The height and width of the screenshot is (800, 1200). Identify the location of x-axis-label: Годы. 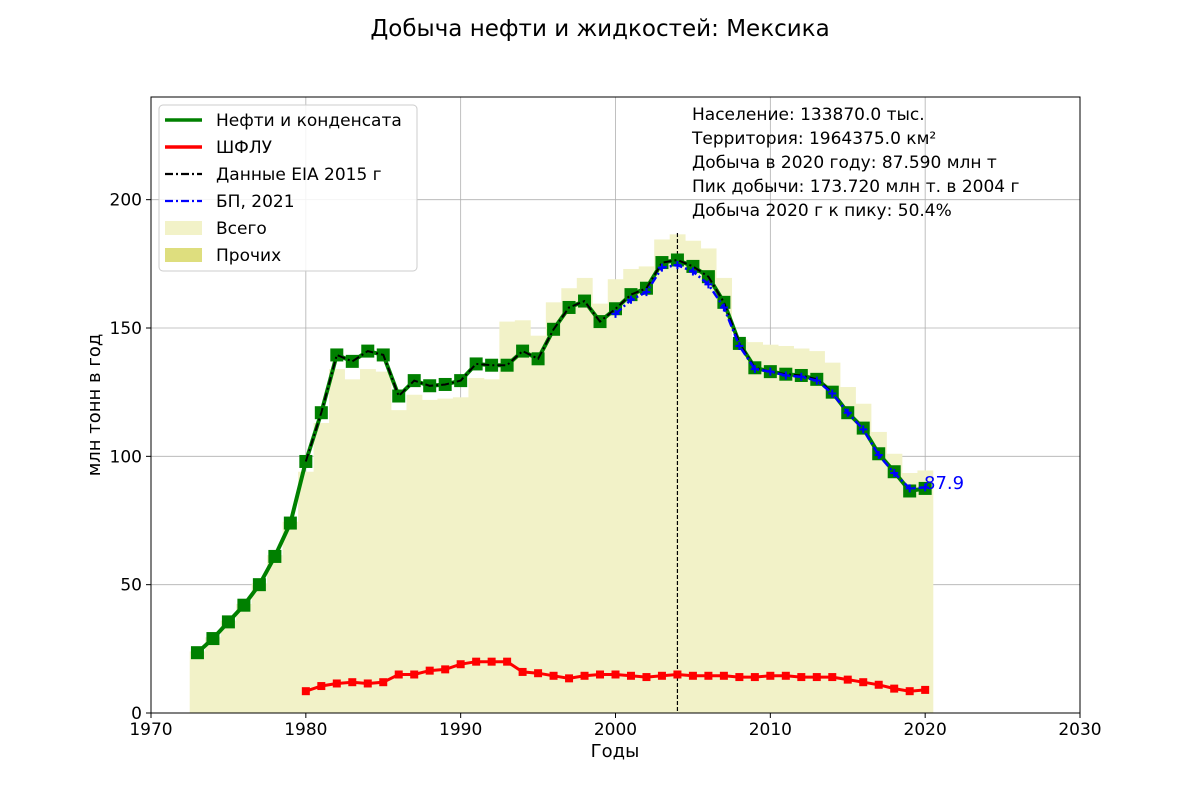
(615, 751).